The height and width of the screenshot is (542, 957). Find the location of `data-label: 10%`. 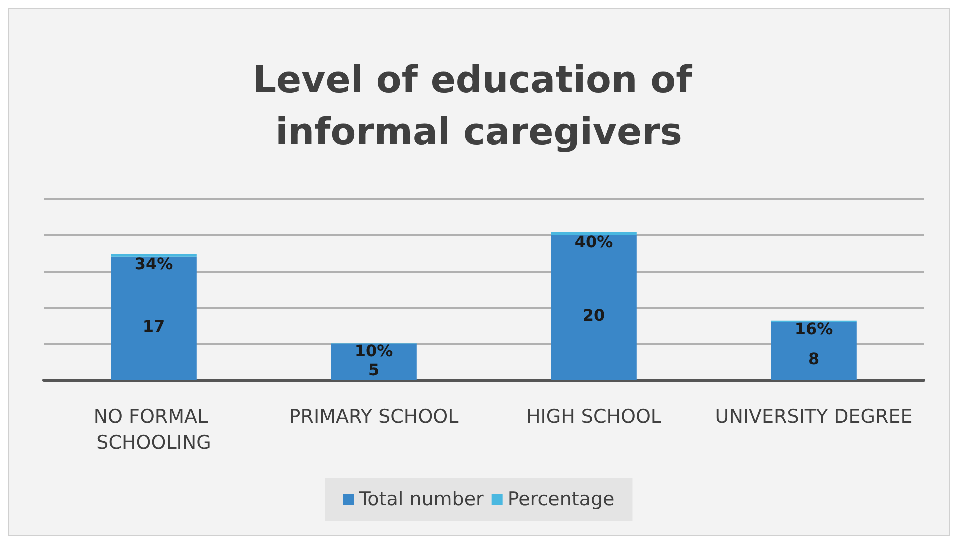

data-label: 10% is located at coordinates (374, 350).